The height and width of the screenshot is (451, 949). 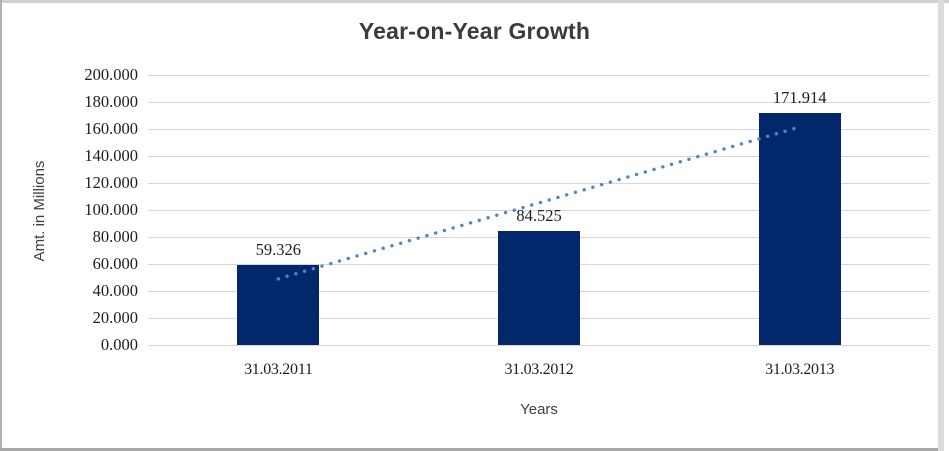 I want to click on y-tick-label: 180.000, so click(x=111, y=101).